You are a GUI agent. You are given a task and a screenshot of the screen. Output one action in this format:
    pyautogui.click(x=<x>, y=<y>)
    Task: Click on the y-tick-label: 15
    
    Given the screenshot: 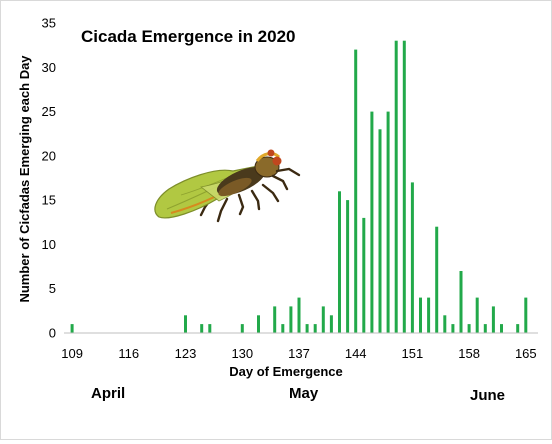 What is the action you would take?
    pyautogui.click(x=49, y=200)
    